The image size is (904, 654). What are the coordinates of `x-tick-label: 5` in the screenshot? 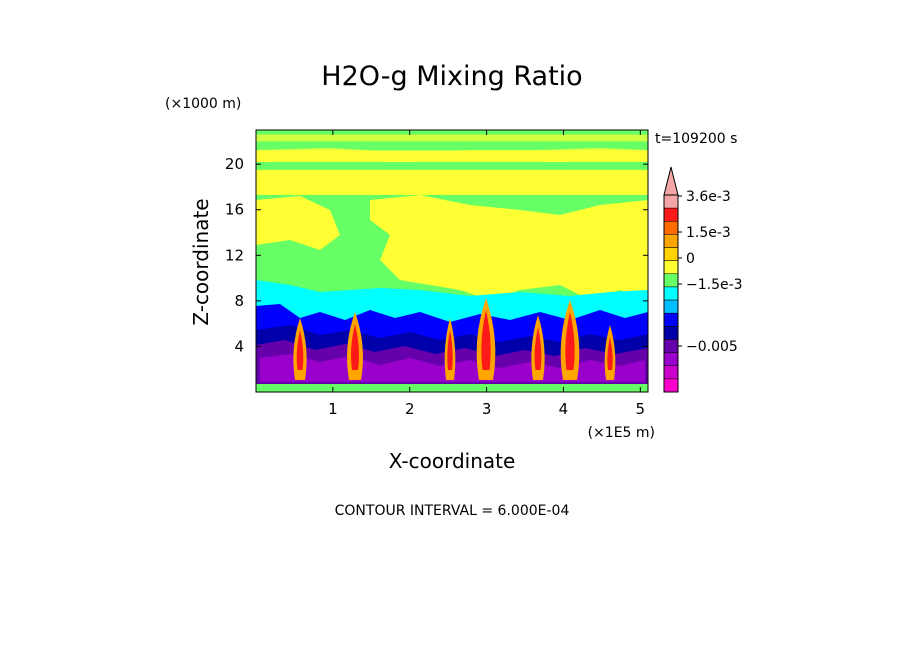 It's located at (641, 409).